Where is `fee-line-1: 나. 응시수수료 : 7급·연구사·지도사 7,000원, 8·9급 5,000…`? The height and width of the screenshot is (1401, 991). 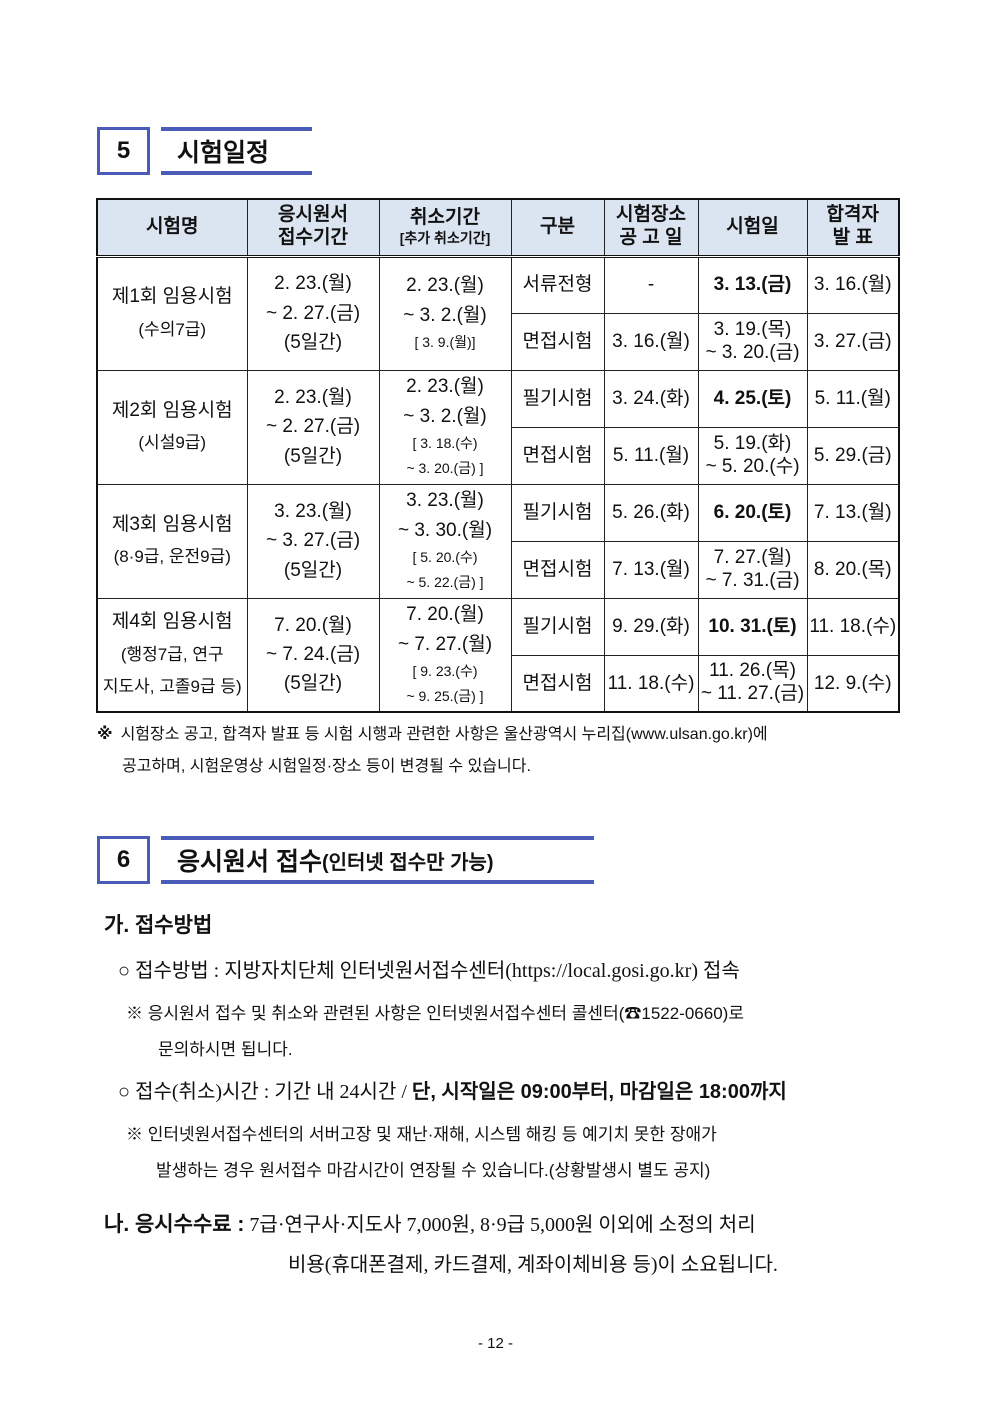
fee-line-1: 나. 응시수수료 : 7급·연구사·지도사 7,000원, 8·9급 5,000… is located at coordinates (430, 1223).